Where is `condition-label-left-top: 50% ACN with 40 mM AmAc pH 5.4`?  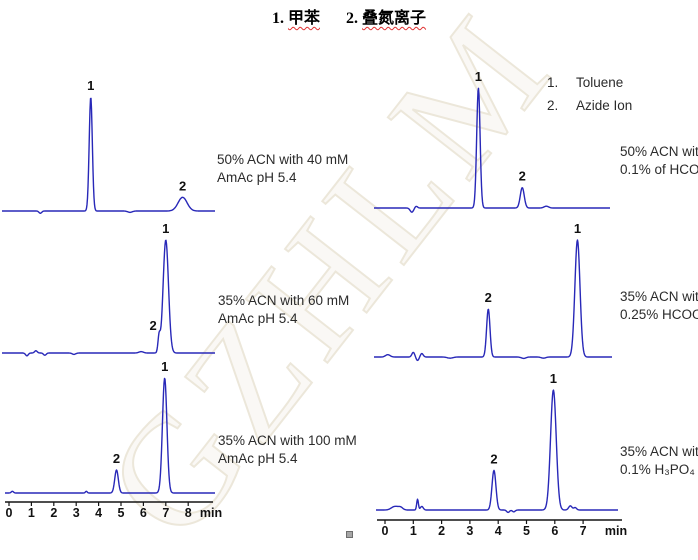
condition-label-left-top: 50% ACN with 40 mM AmAc pH 5.4 is located at coordinates (282, 169).